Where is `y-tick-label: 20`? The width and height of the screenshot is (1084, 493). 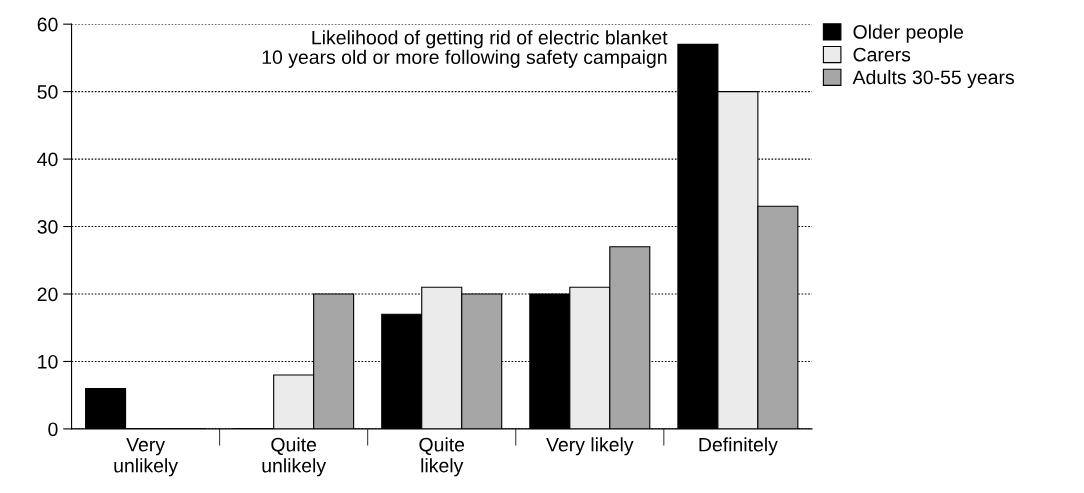
y-tick-label: 20 is located at coordinates (47, 294).